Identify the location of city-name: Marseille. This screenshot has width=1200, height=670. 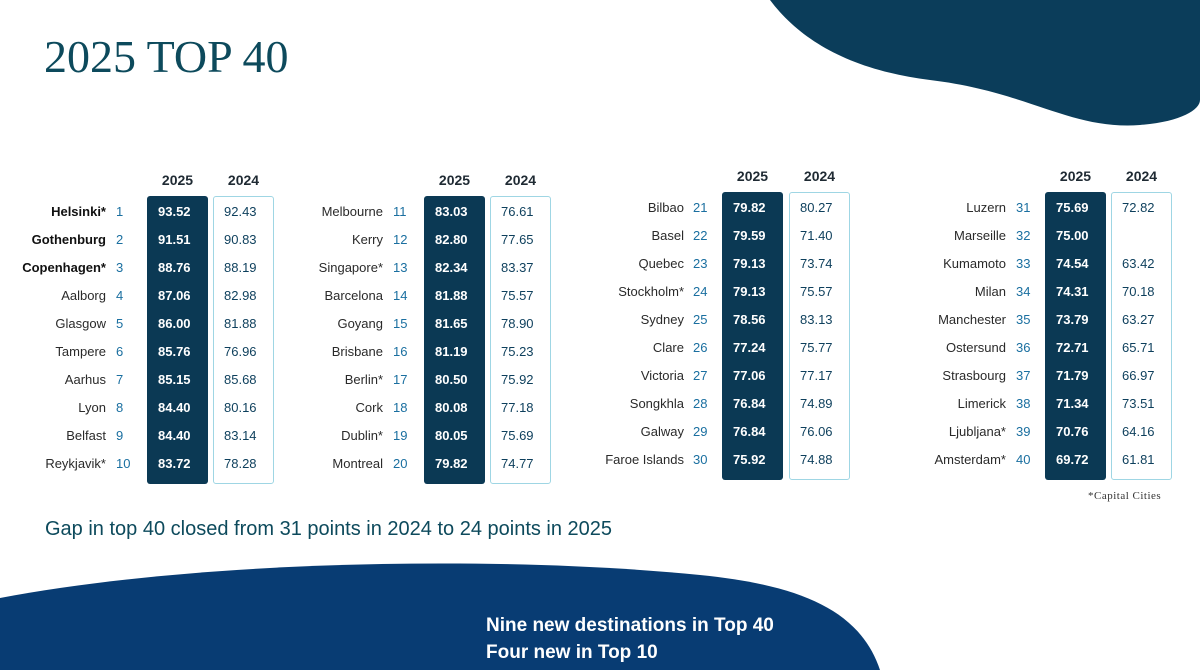
(979, 235).